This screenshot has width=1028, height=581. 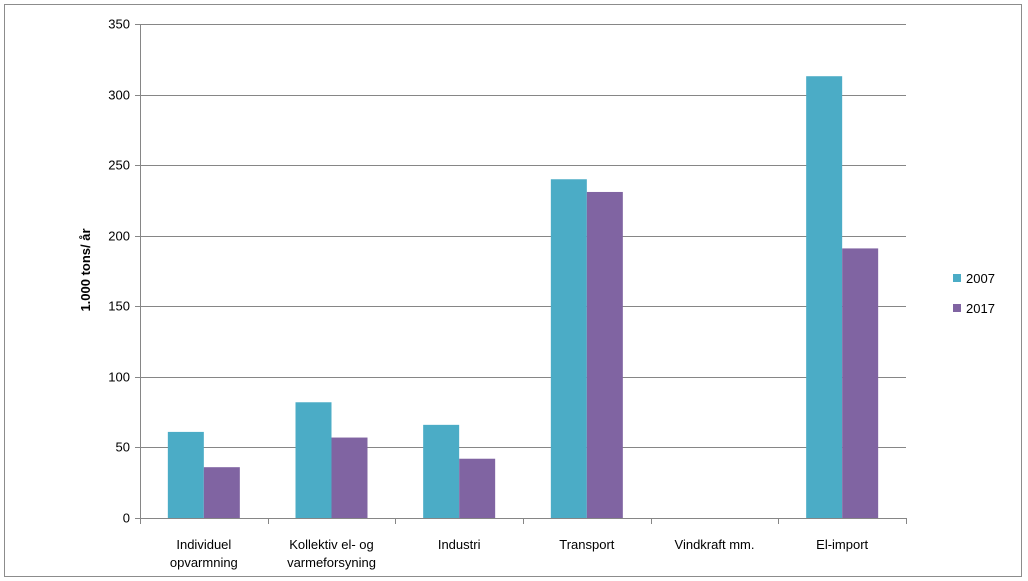 What do you see at coordinates (974, 293) in the screenshot?
I see `legend: 2007 2017` at bounding box center [974, 293].